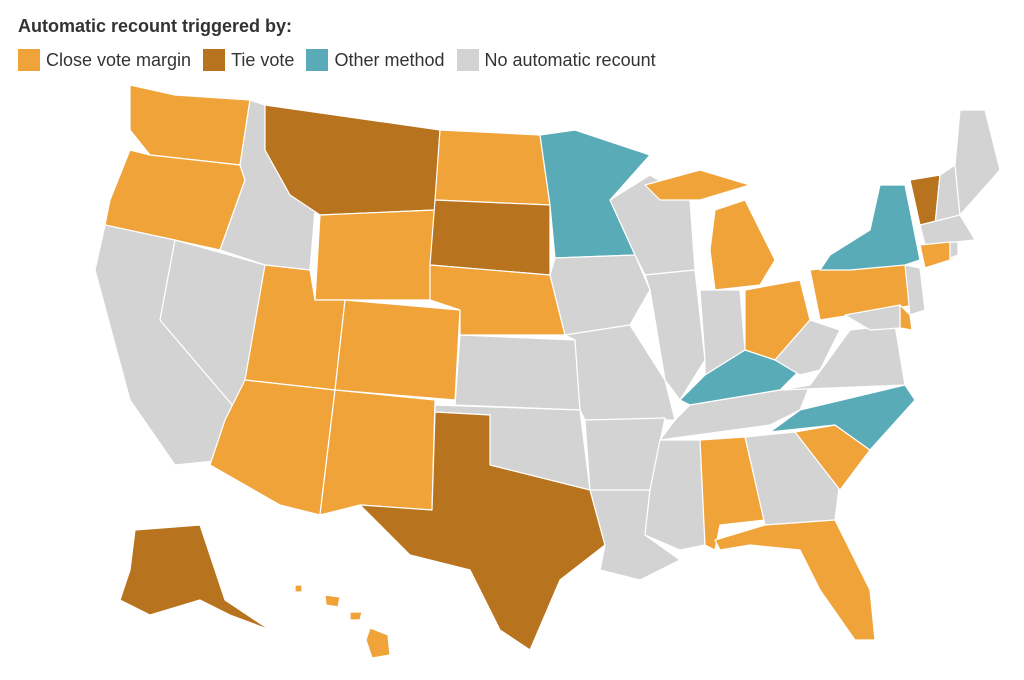 Image resolution: width=1024 pixels, height=680 pixels. I want to click on legend-item: Close vote margin, so click(104, 60).